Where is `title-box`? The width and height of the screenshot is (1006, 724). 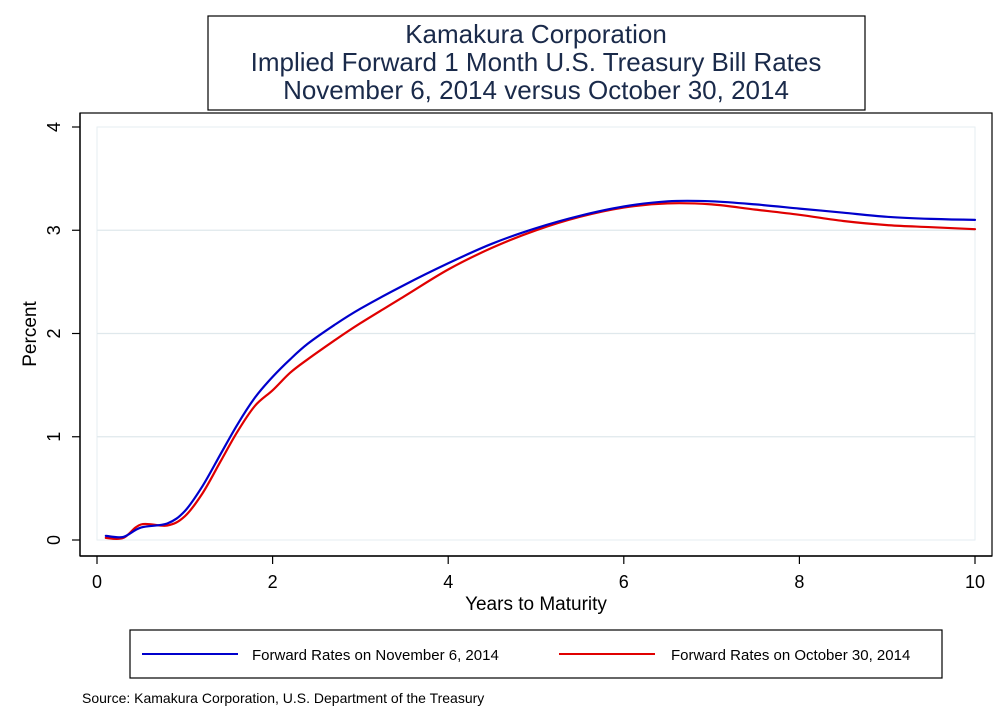 title-box is located at coordinates (536, 63).